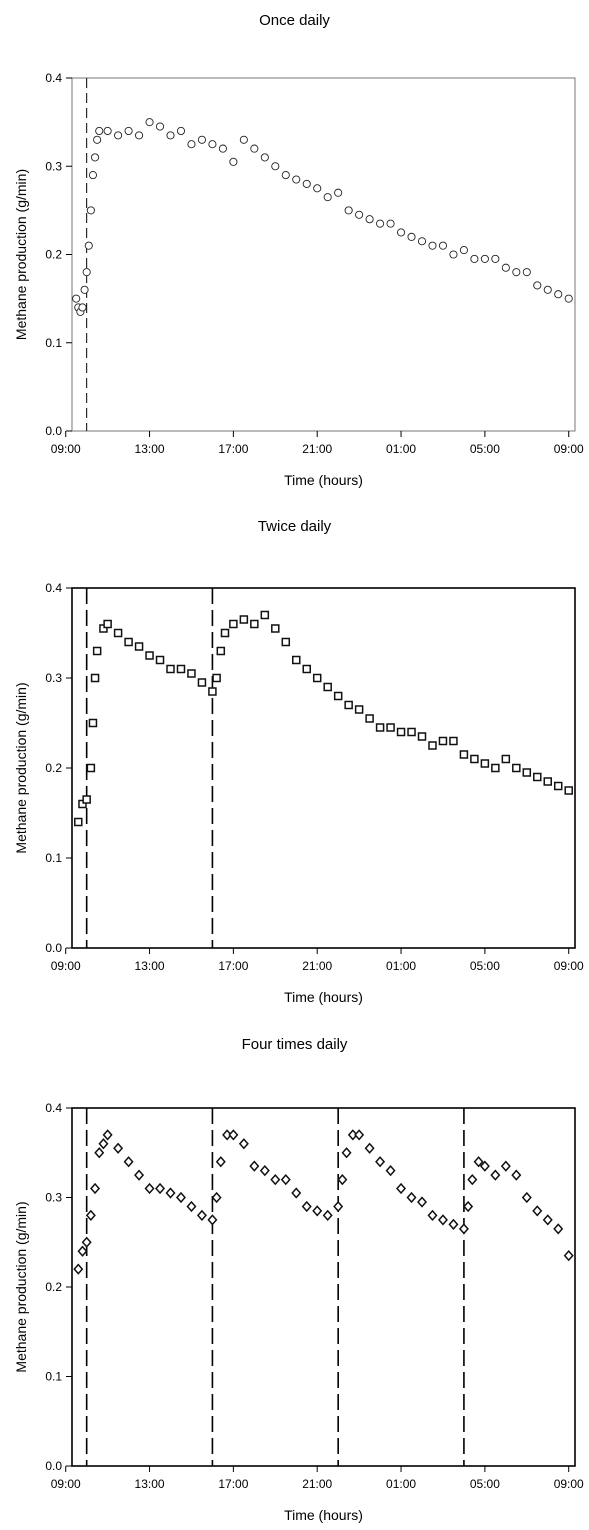 The width and height of the screenshot is (589, 1530). Describe the element at coordinates (317, 1484) in the screenshot. I see `x-tick-label: 21:00` at that location.